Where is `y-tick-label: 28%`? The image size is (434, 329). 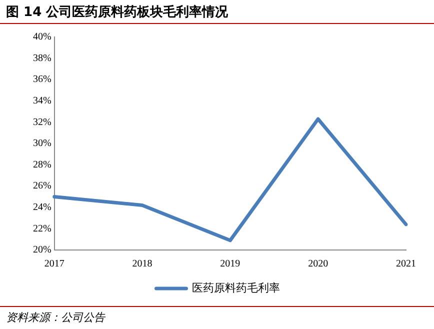
y-tick-label: 28% is located at coordinates (42, 164).